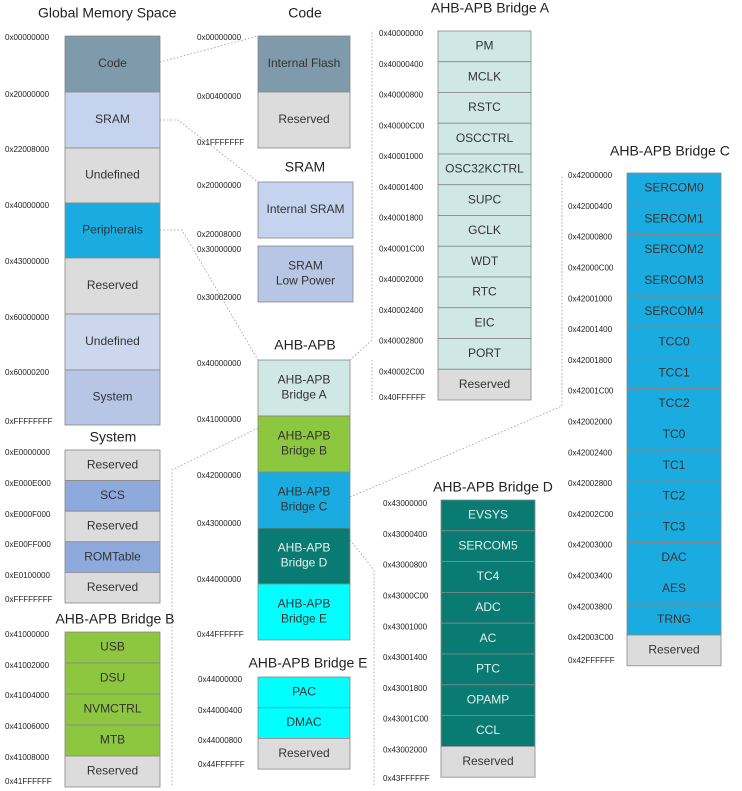 The height and width of the screenshot is (791, 742). Describe the element at coordinates (219, 37) in the screenshot. I see `address-label: 0x00000000` at that location.